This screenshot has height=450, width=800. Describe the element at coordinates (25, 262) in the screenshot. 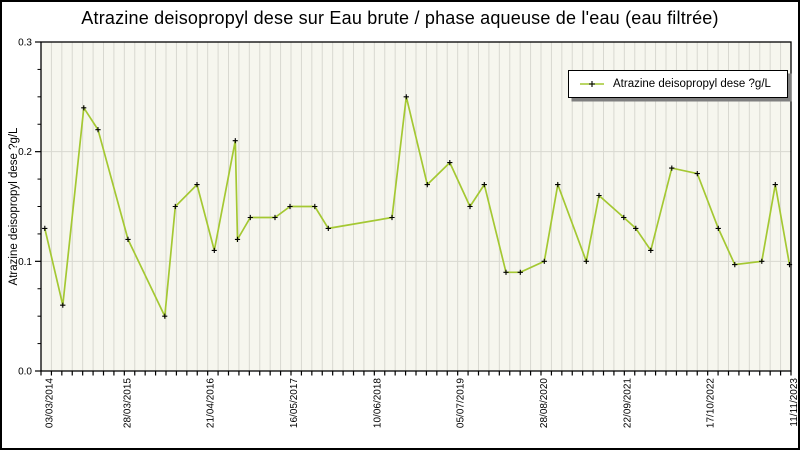

I see `y-tick-label: 0.1` at that location.